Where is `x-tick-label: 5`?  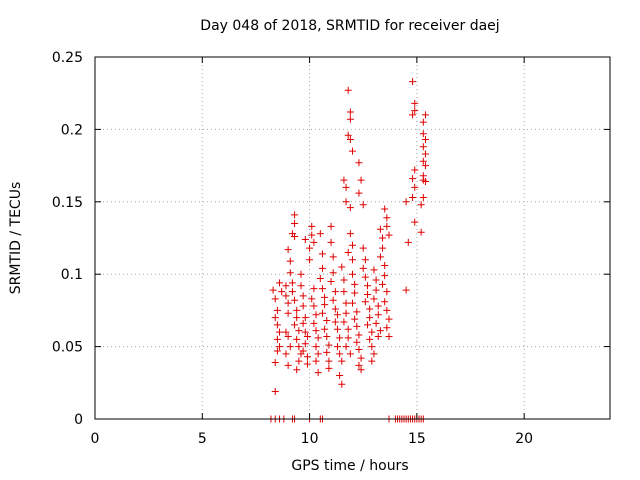
x-tick-label: 5 is located at coordinates (202, 439).